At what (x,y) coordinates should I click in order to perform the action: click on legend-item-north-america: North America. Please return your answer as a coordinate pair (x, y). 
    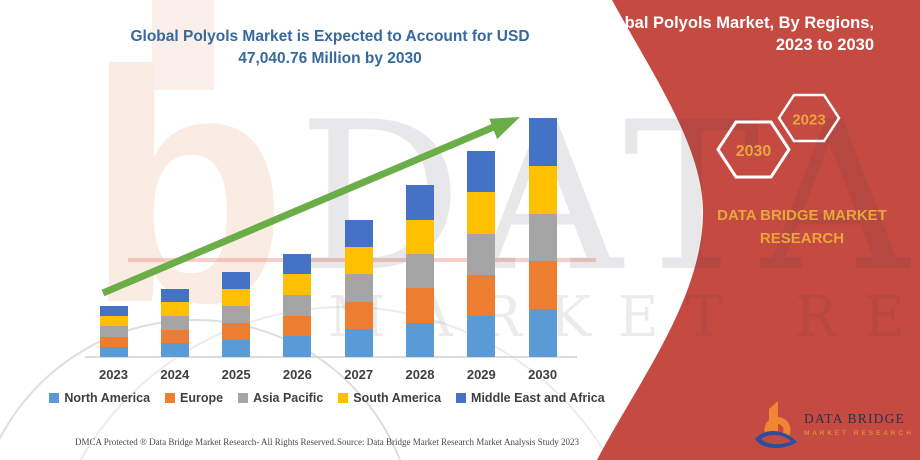
    Looking at the image, I should click on (99, 398).